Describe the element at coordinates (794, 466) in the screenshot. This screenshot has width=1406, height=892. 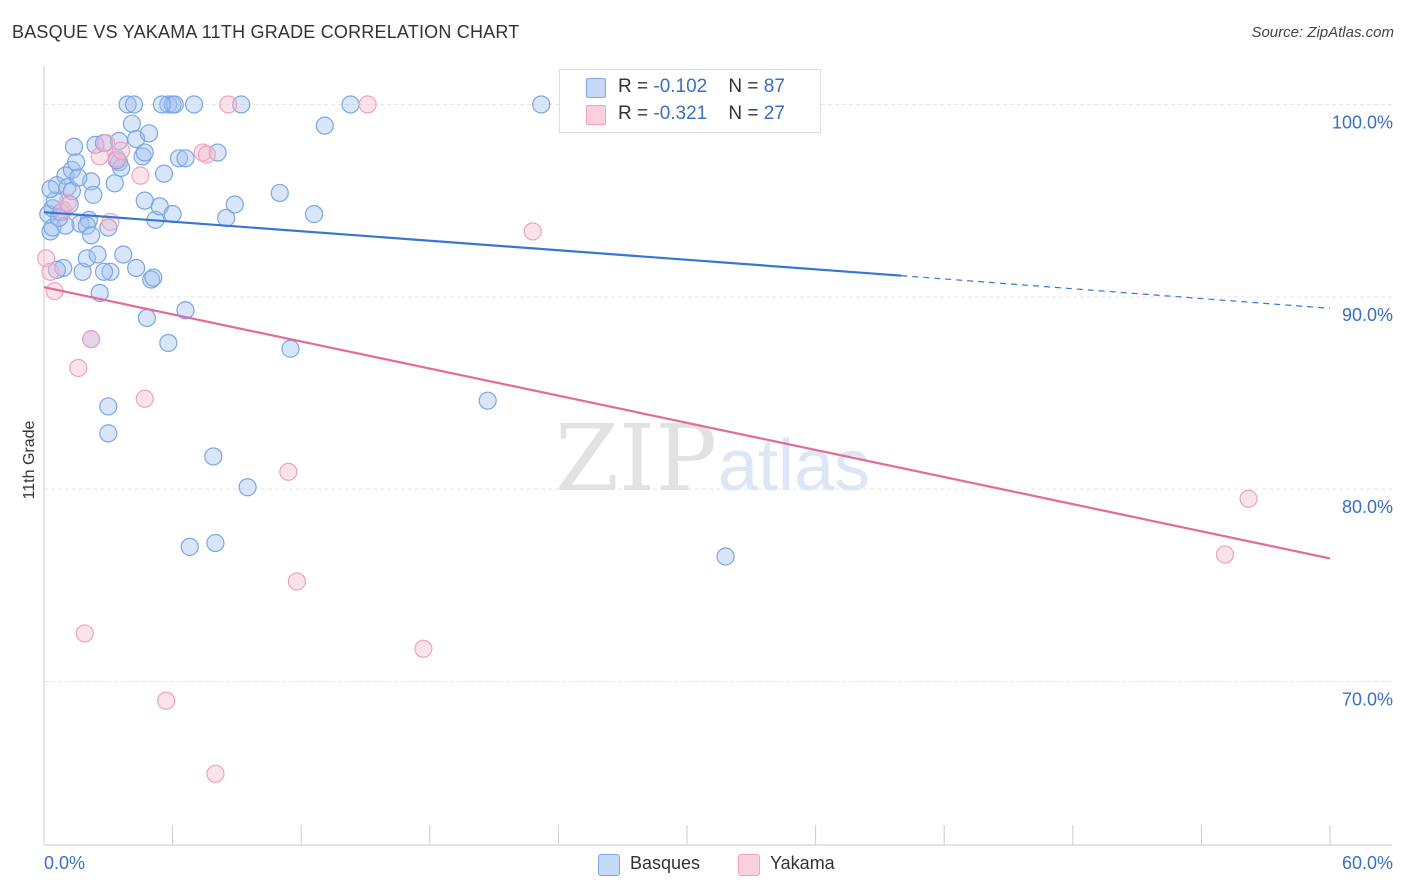
I see `watermark-atlas: atlas` at that location.